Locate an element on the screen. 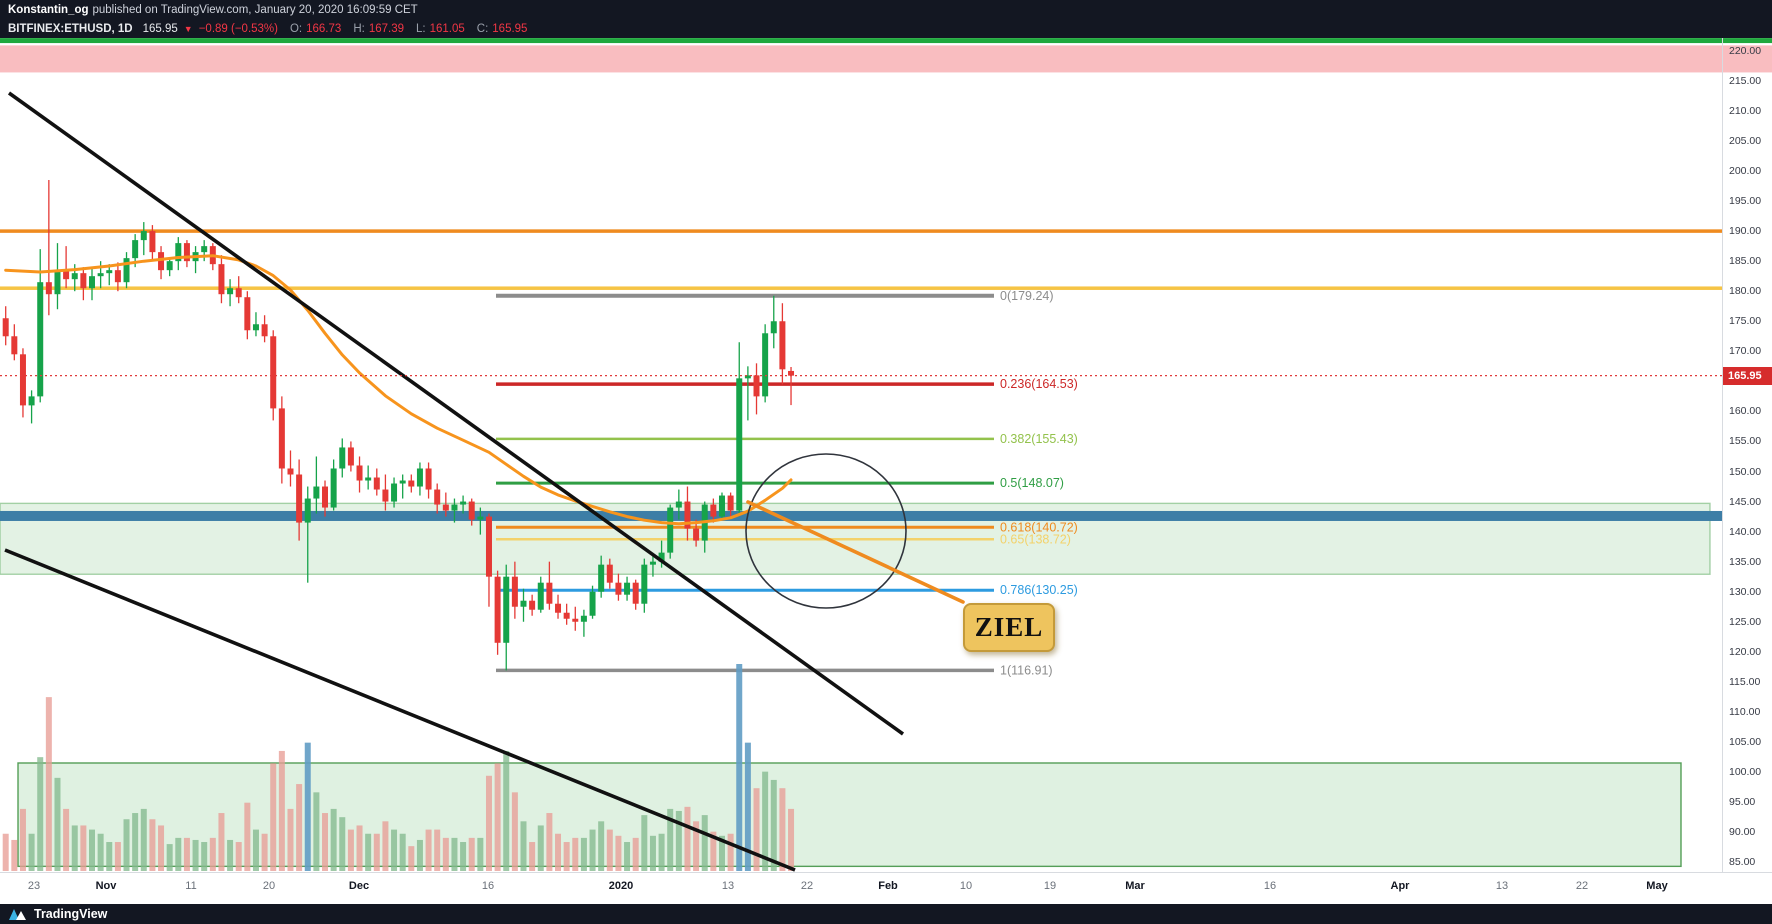  fib-level-label: 0.236(164.53) is located at coordinates (1039, 384).